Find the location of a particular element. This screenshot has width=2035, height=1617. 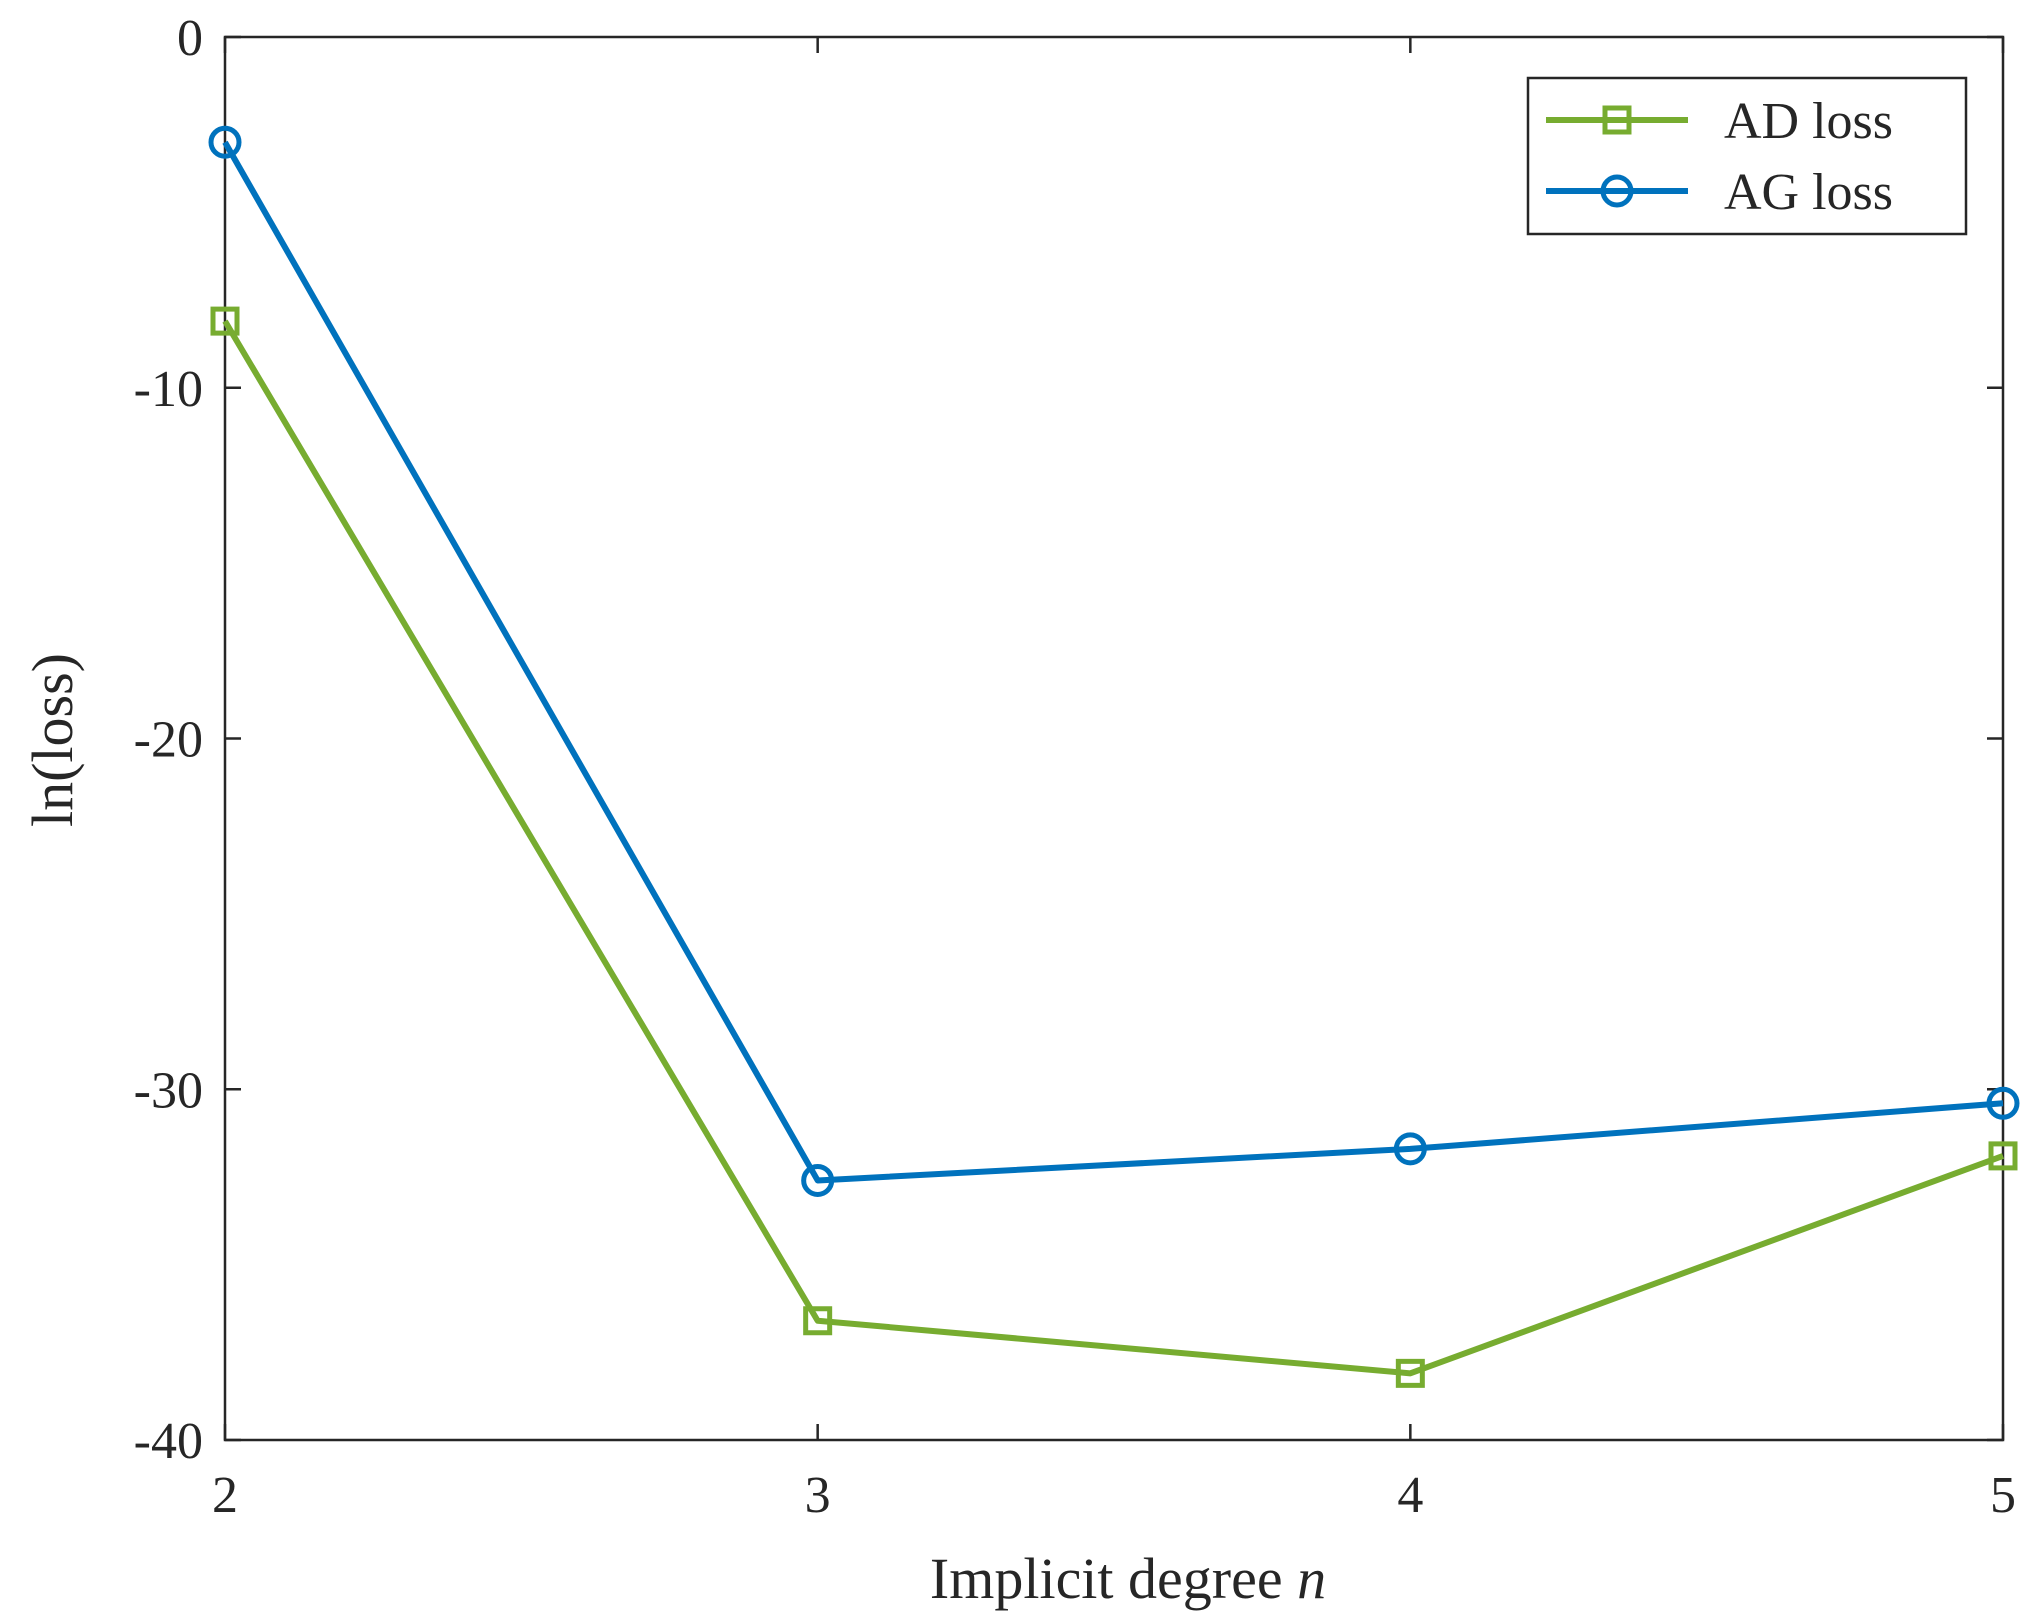

x-tick-label: 2 is located at coordinates (225, 1495).